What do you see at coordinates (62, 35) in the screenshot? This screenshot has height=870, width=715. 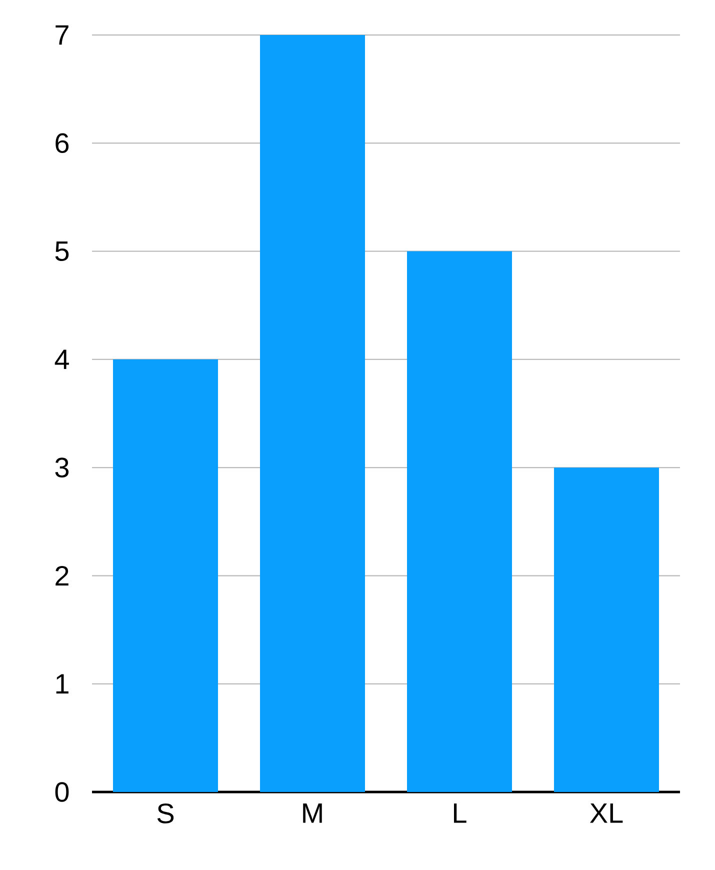 I see `y-tick-label: 7` at bounding box center [62, 35].